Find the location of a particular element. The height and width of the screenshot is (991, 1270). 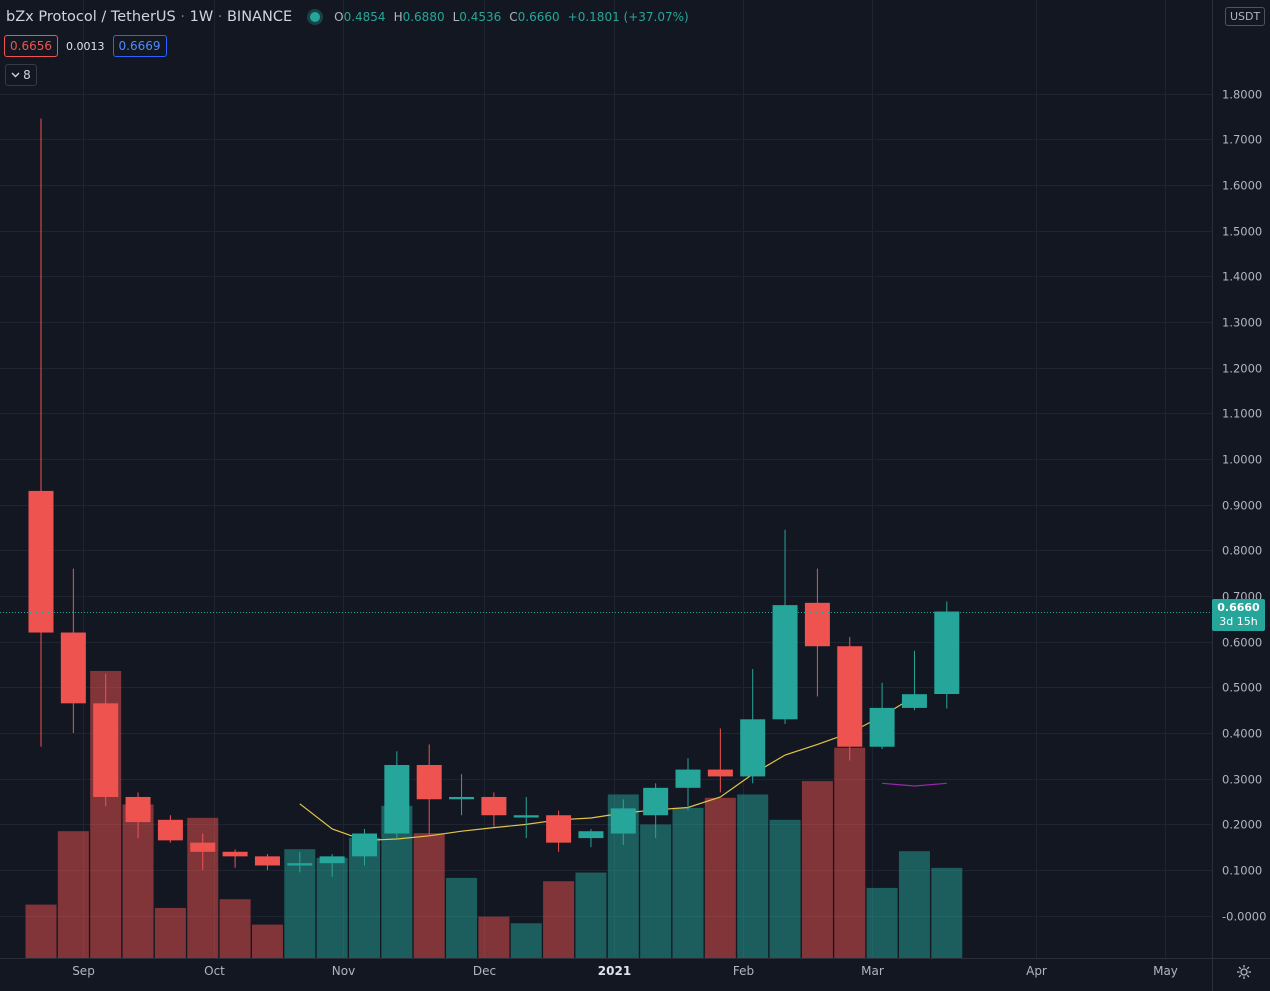

price-tick-label: 1.4000 is located at coordinates (1242, 277).